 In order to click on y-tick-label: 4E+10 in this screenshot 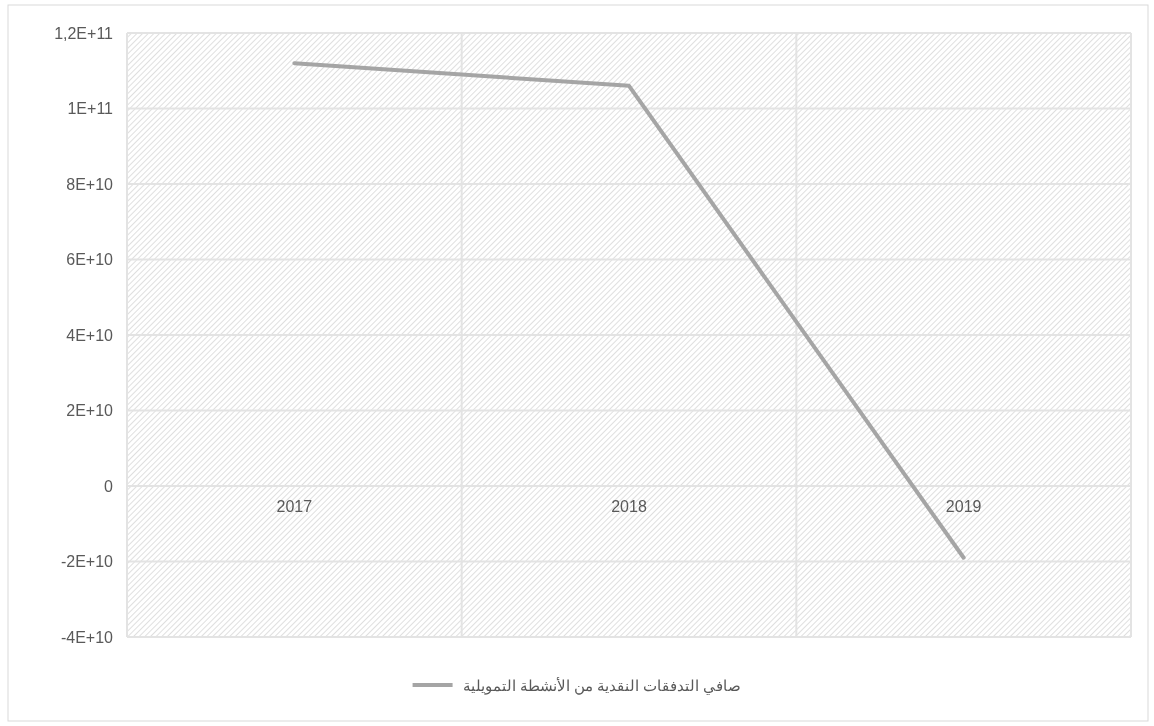, I will do `click(90, 335)`.